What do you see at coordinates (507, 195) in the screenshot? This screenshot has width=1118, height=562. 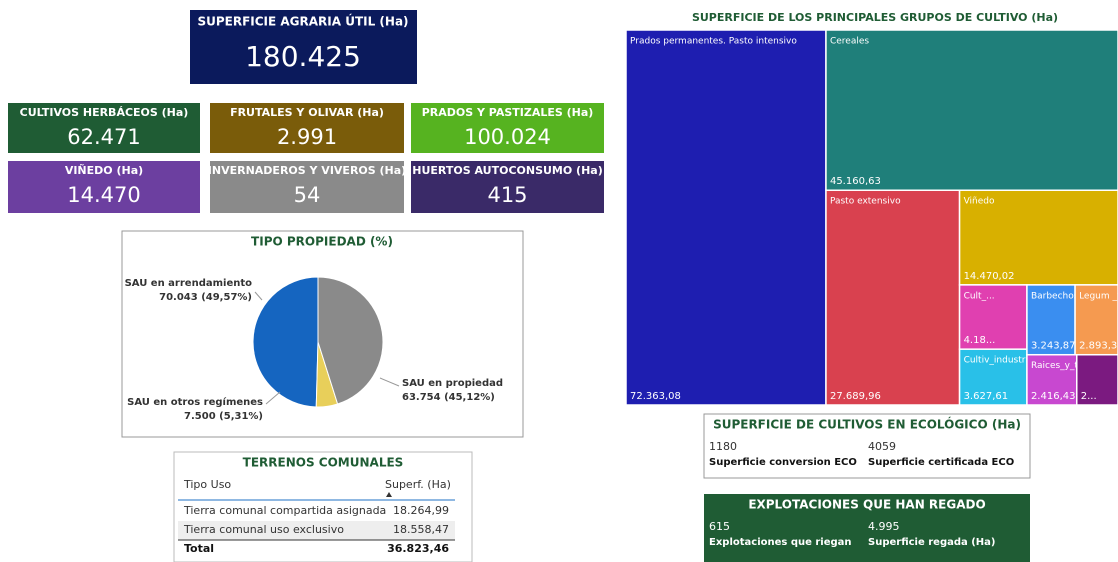 I see `kpi-value: 415` at bounding box center [507, 195].